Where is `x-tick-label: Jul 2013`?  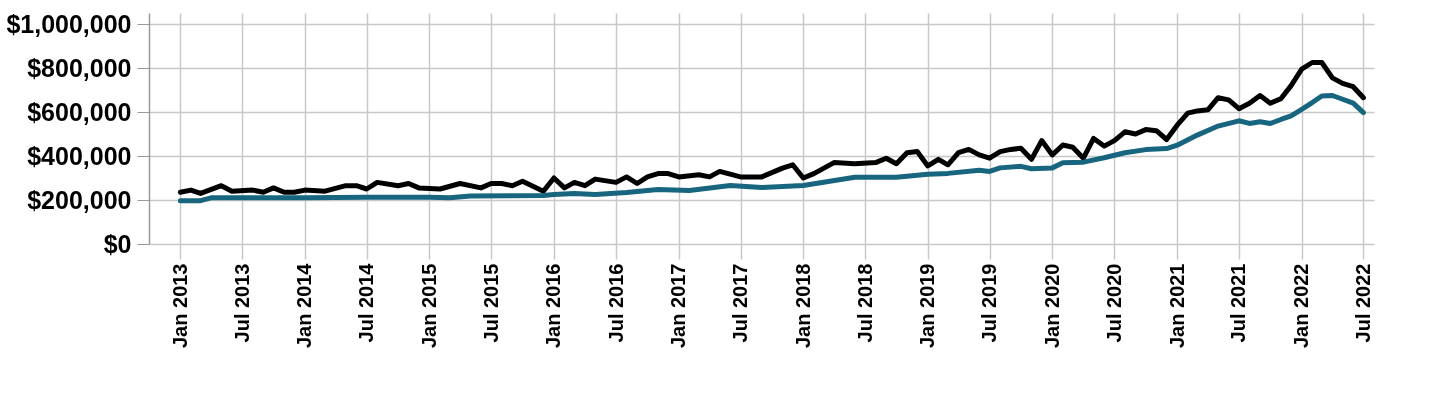 x-tick-label: Jul 2013 is located at coordinates (241, 303).